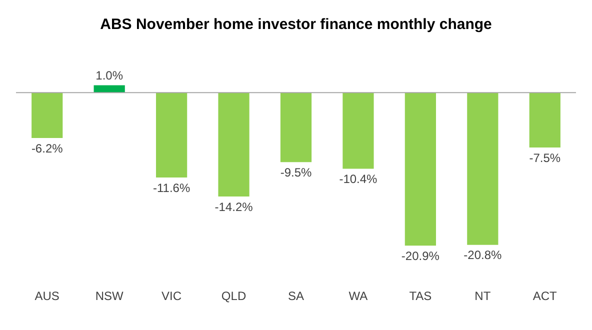 The image size is (592, 330). Describe the element at coordinates (545, 296) in the screenshot. I see `x-tick-label: ACT` at that location.